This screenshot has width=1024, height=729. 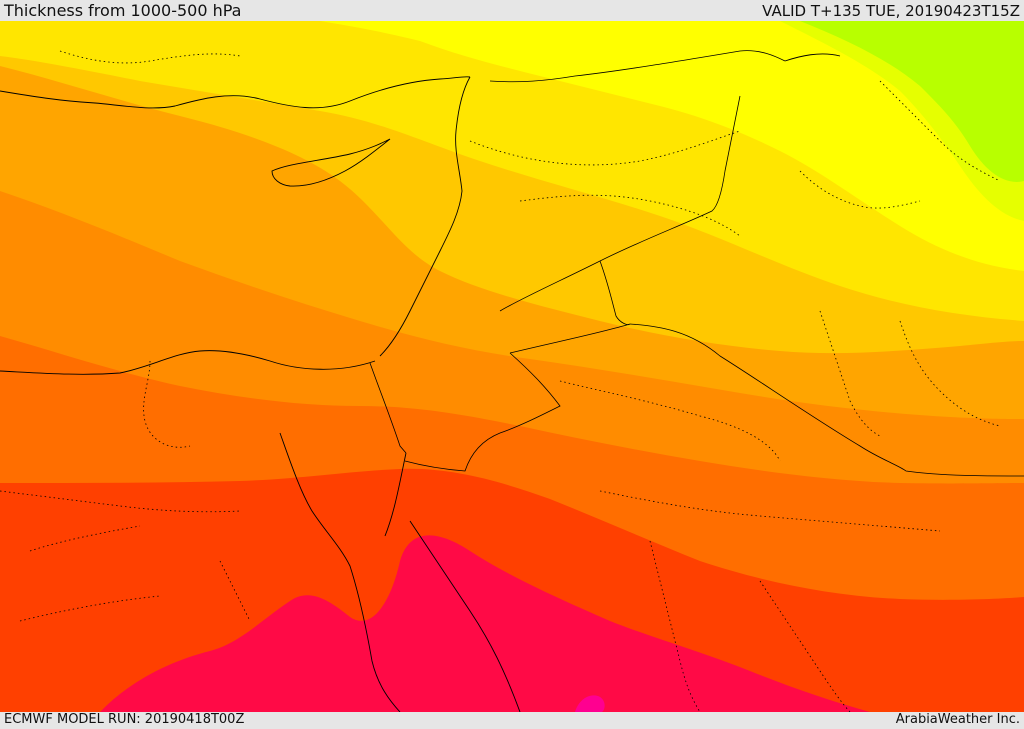 I want to click on valid-time-label: VALID T+135 TUE, 20190423T15Z, so click(x=891, y=11).